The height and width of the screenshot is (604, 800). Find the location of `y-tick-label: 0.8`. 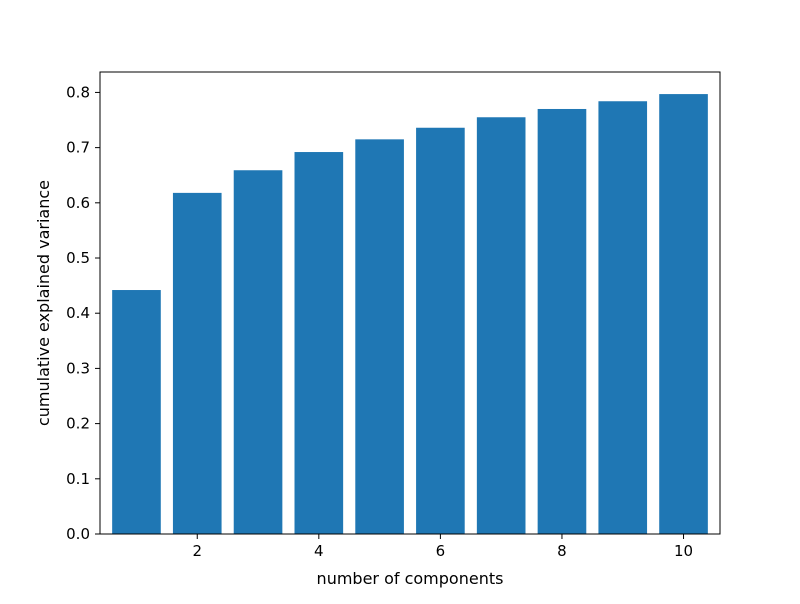

y-tick-label: 0.8 is located at coordinates (78, 92).